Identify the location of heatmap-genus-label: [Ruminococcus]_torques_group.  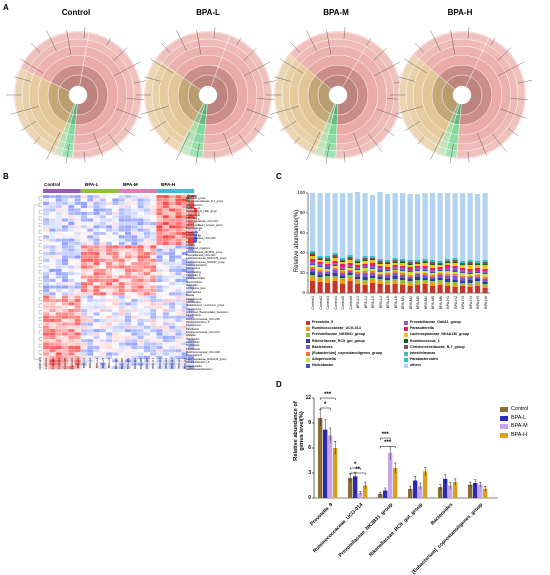
(204, 225).